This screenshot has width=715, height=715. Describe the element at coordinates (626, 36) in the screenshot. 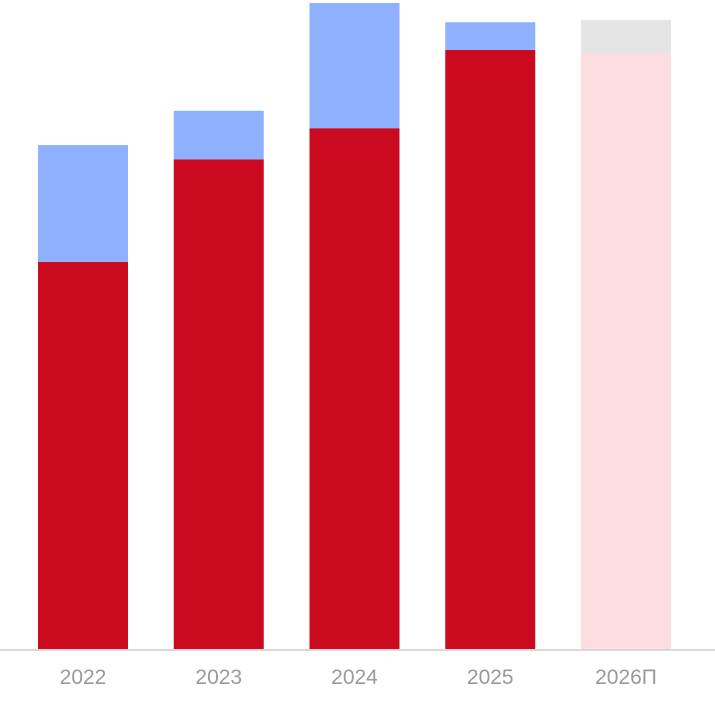

I see `bar-2026П-series-2` at that location.